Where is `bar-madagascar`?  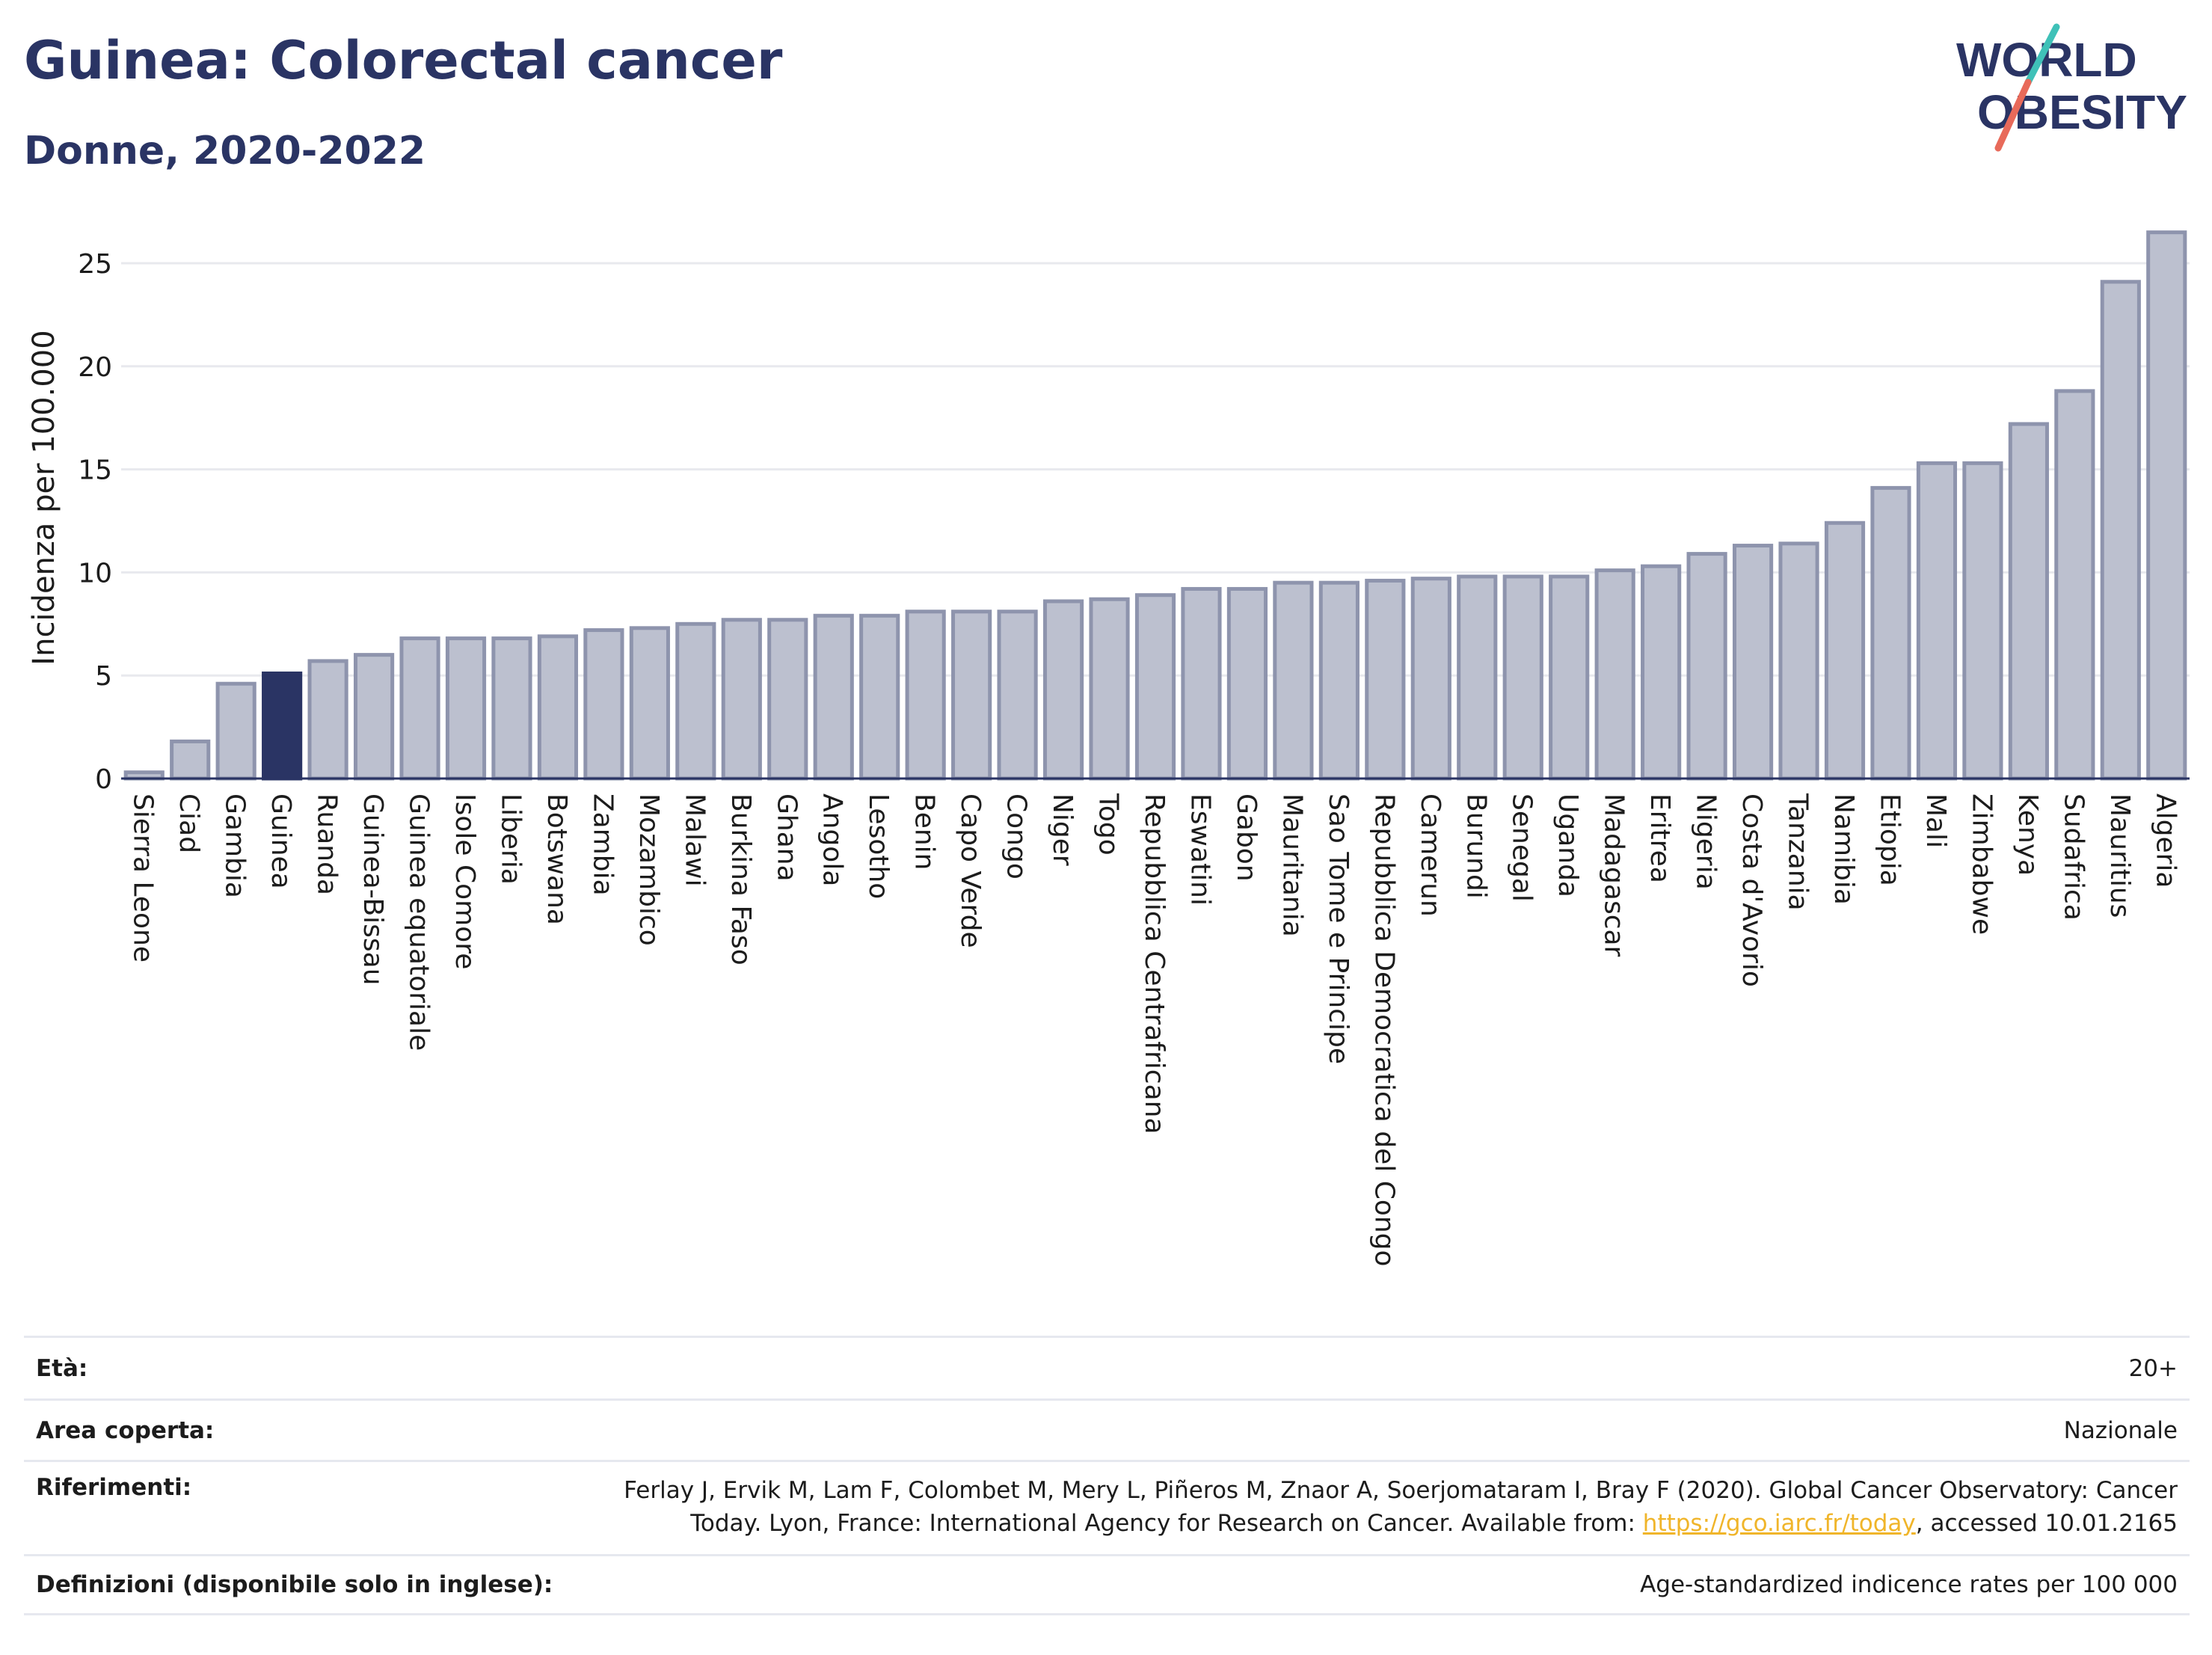
bar-madagascar is located at coordinates (1614, 674).